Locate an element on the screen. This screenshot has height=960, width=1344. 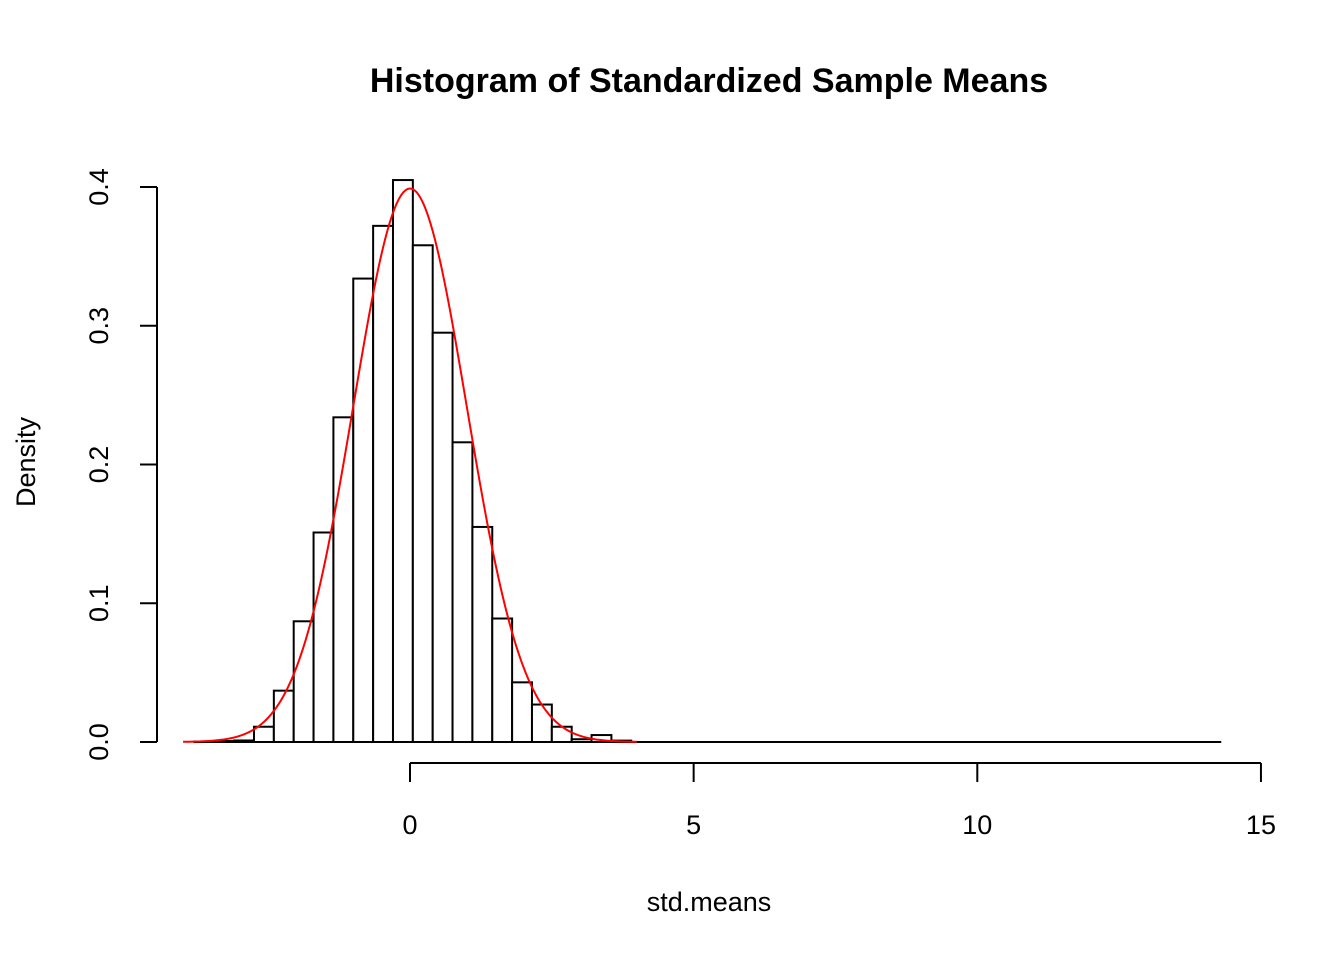
y-tick-label-0: 0.0 is located at coordinates (99, 742).